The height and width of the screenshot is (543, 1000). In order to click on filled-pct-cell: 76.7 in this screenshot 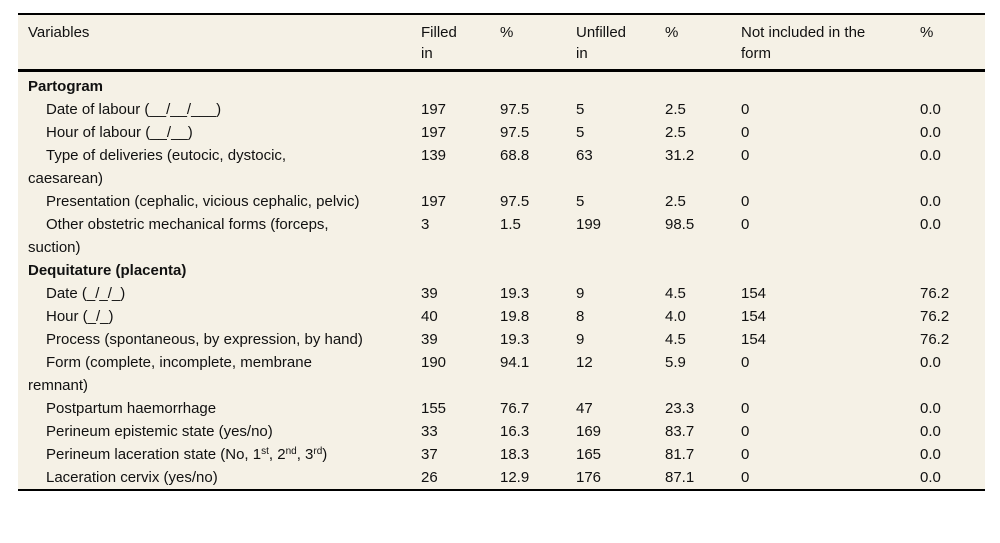, I will do `click(515, 408)`.